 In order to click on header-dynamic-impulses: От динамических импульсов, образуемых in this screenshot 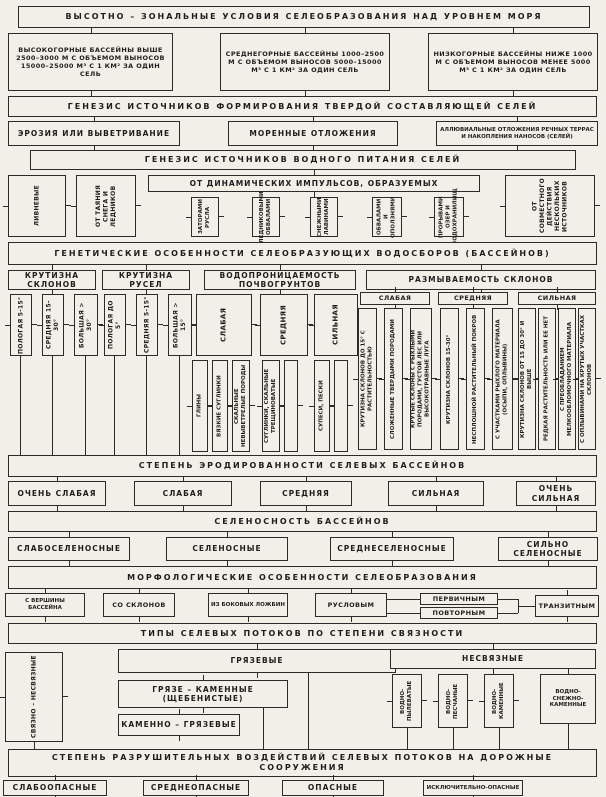, I will do `click(314, 183)`.